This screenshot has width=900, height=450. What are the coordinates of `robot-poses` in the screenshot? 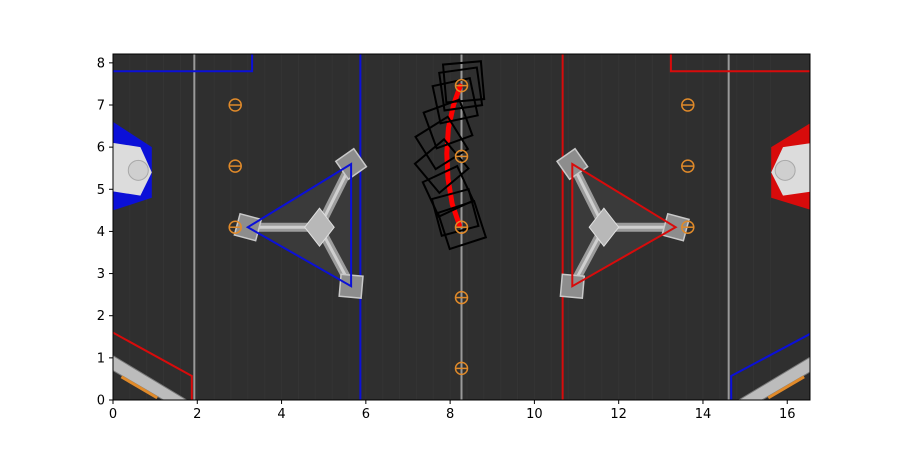 It's located at (450, 155).